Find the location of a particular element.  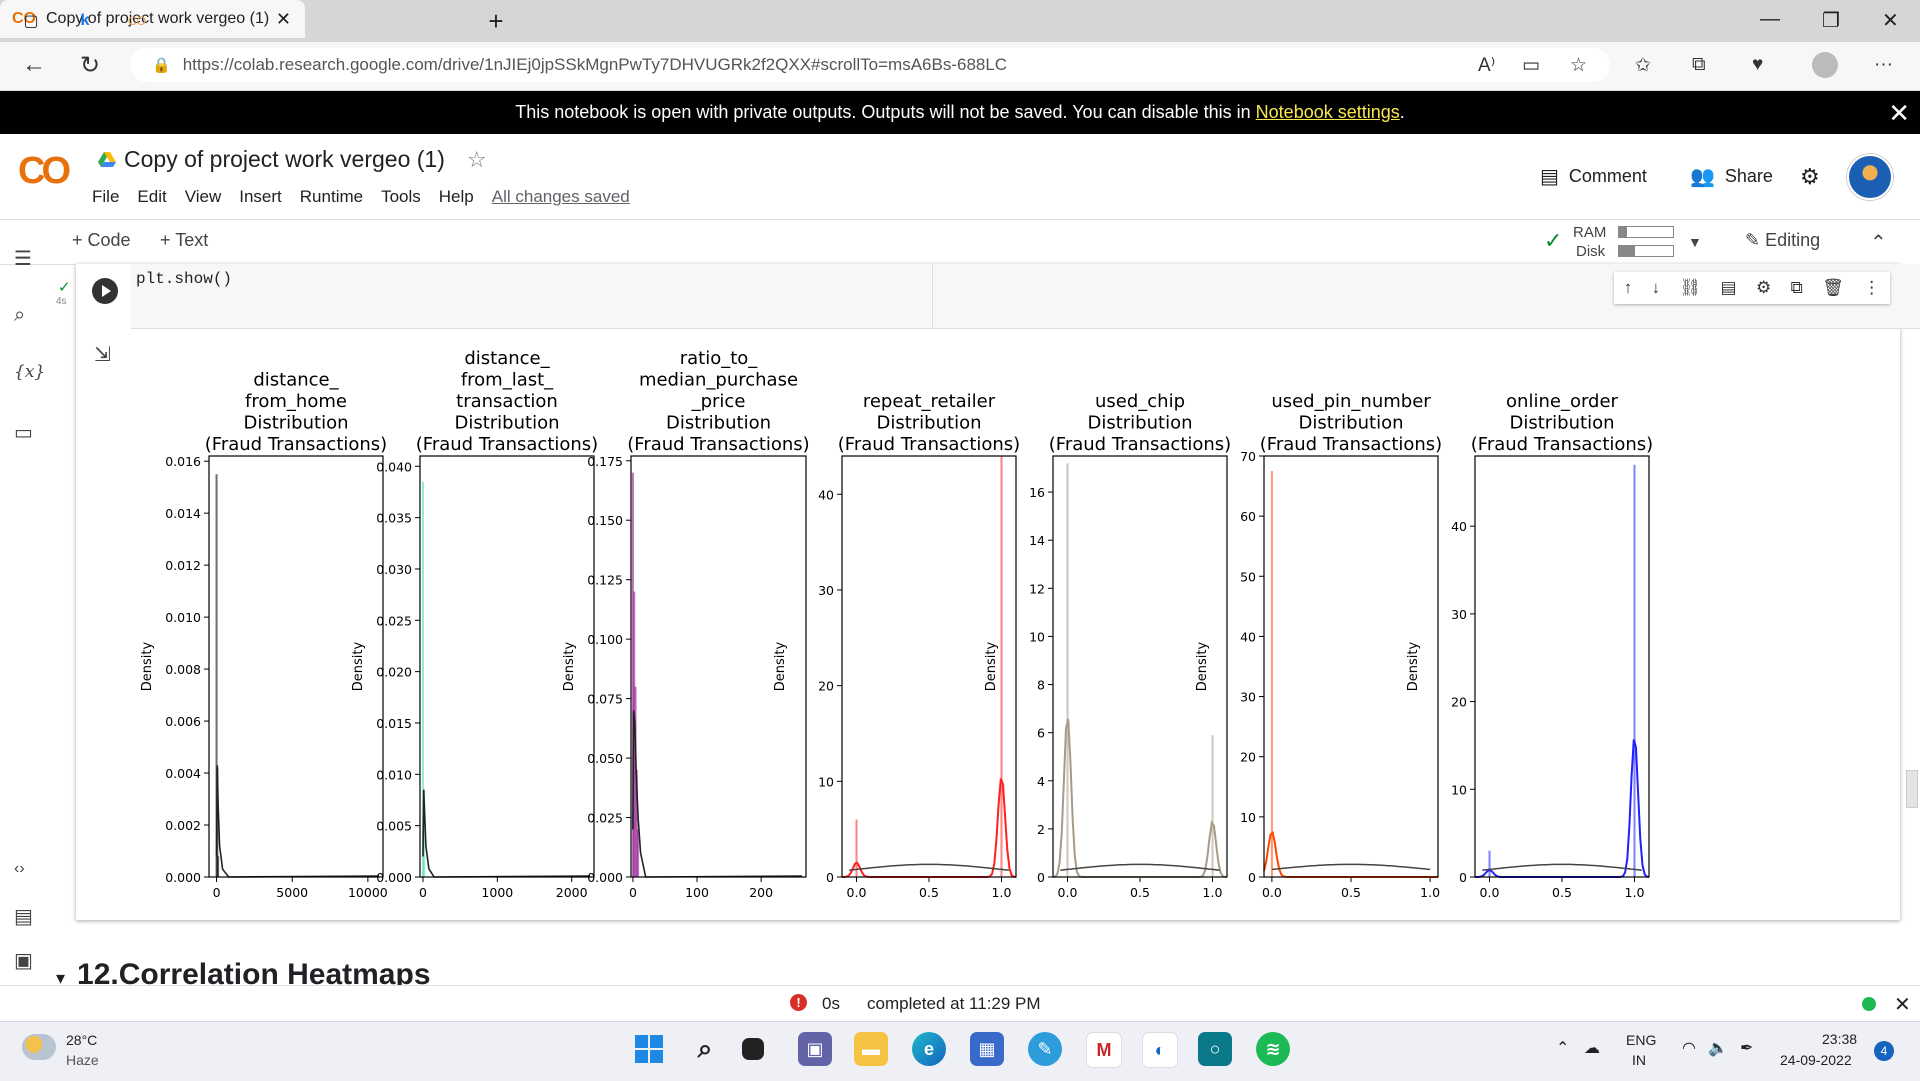

menu-help: Help is located at coordinates (456, 196).